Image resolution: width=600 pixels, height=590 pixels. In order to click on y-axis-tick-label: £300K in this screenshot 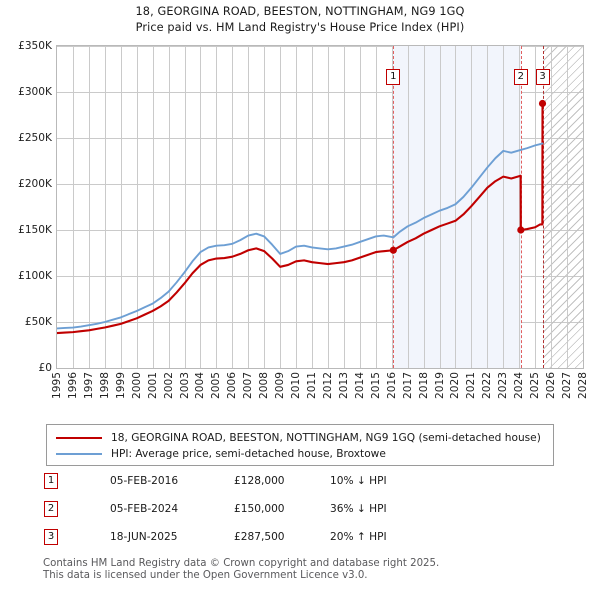, I will do `click(35, 92)`.